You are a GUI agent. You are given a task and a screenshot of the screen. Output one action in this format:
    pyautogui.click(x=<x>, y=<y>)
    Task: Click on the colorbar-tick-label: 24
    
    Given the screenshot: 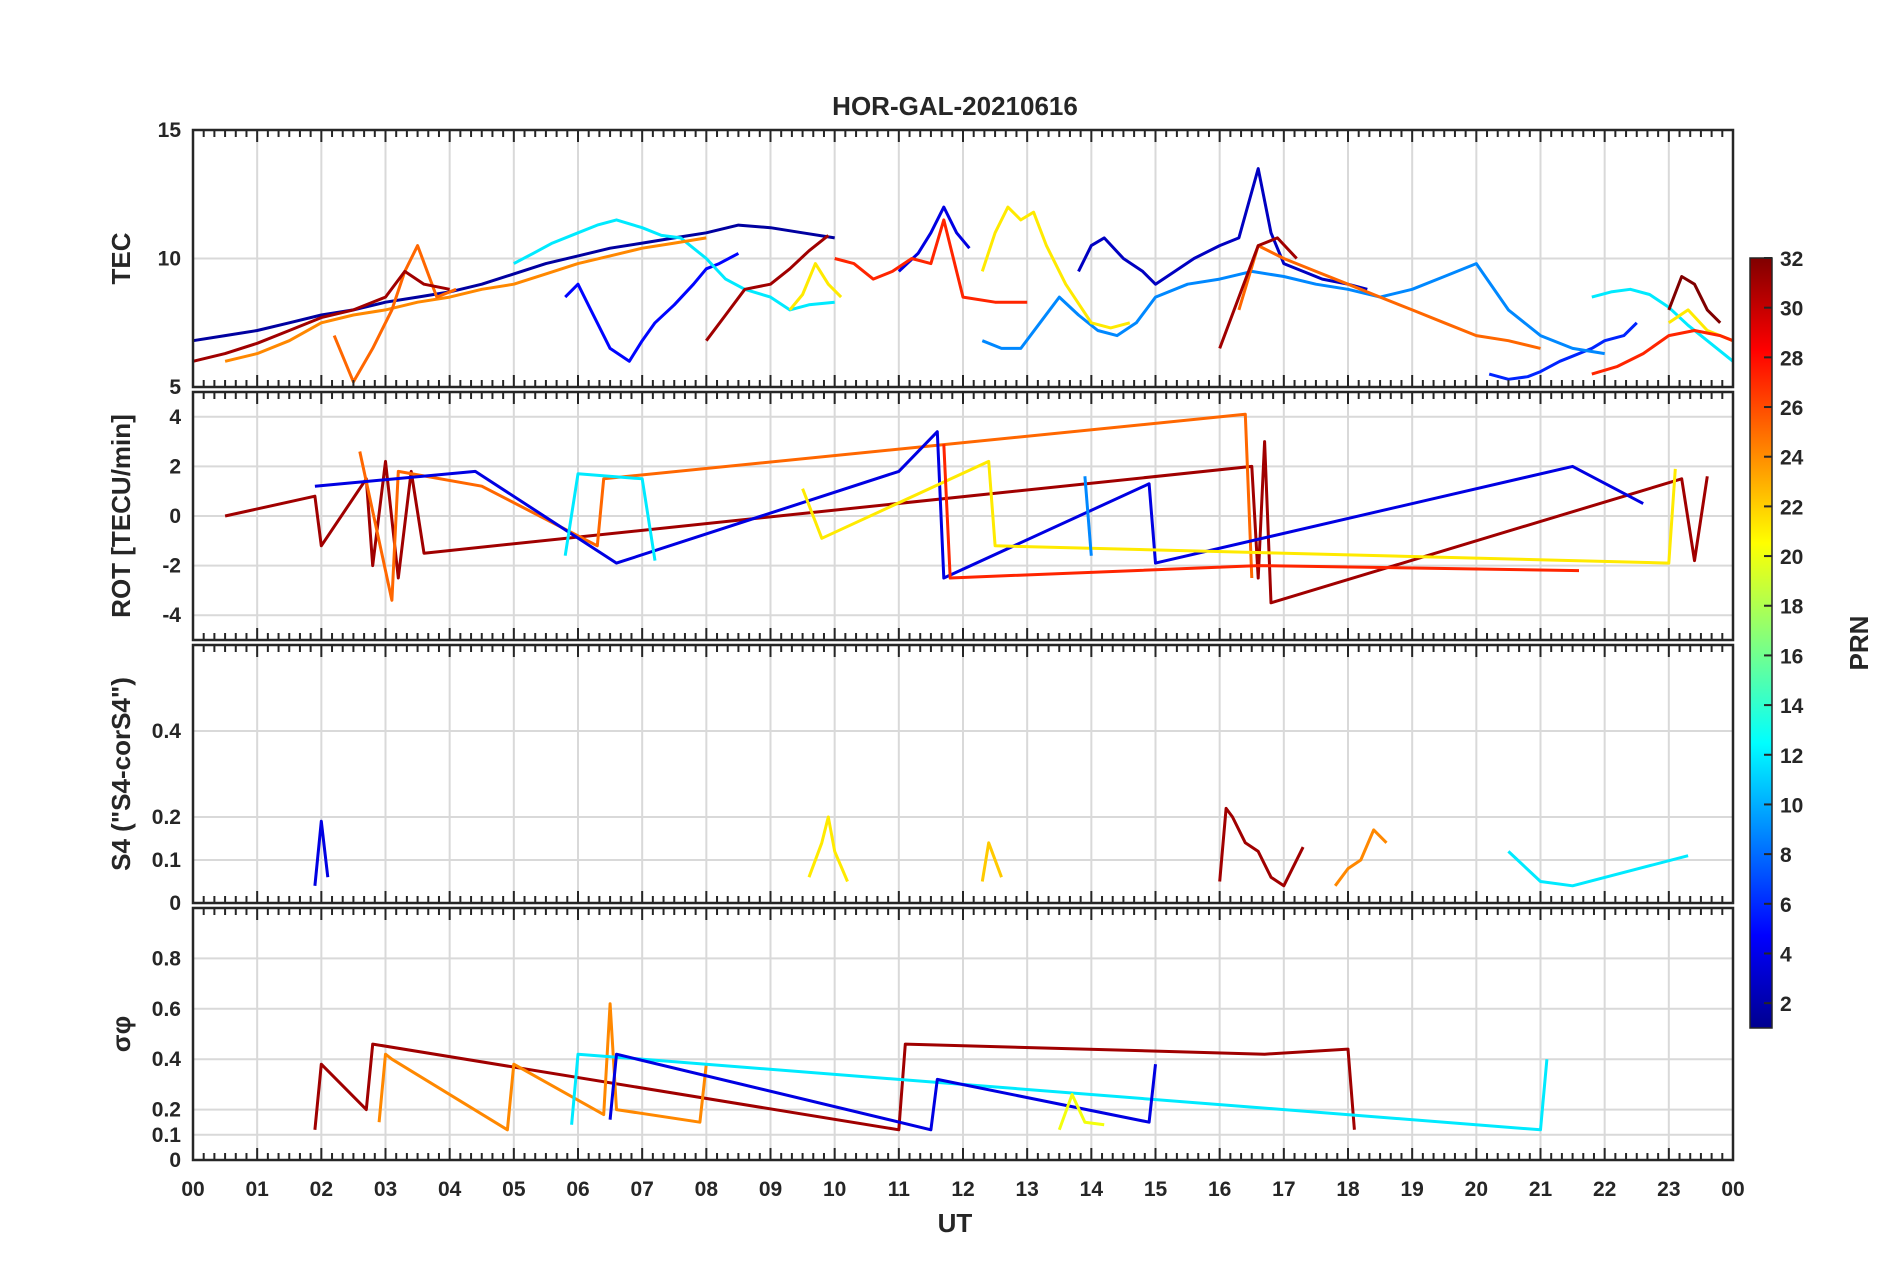 What is the action you would take?
    pyautogui.click(x=1792, y=458)
    